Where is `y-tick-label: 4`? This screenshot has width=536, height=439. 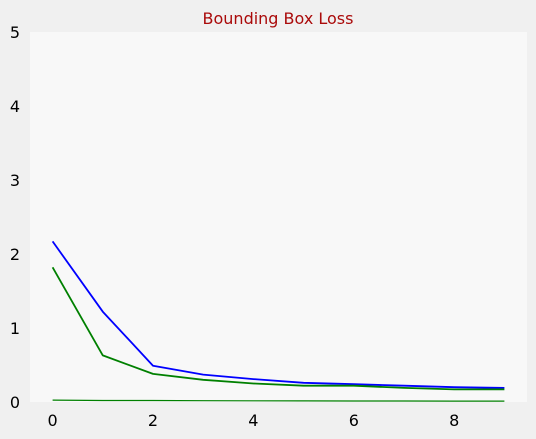 y-tick-label: 4 is located at coordinates (15, 106).